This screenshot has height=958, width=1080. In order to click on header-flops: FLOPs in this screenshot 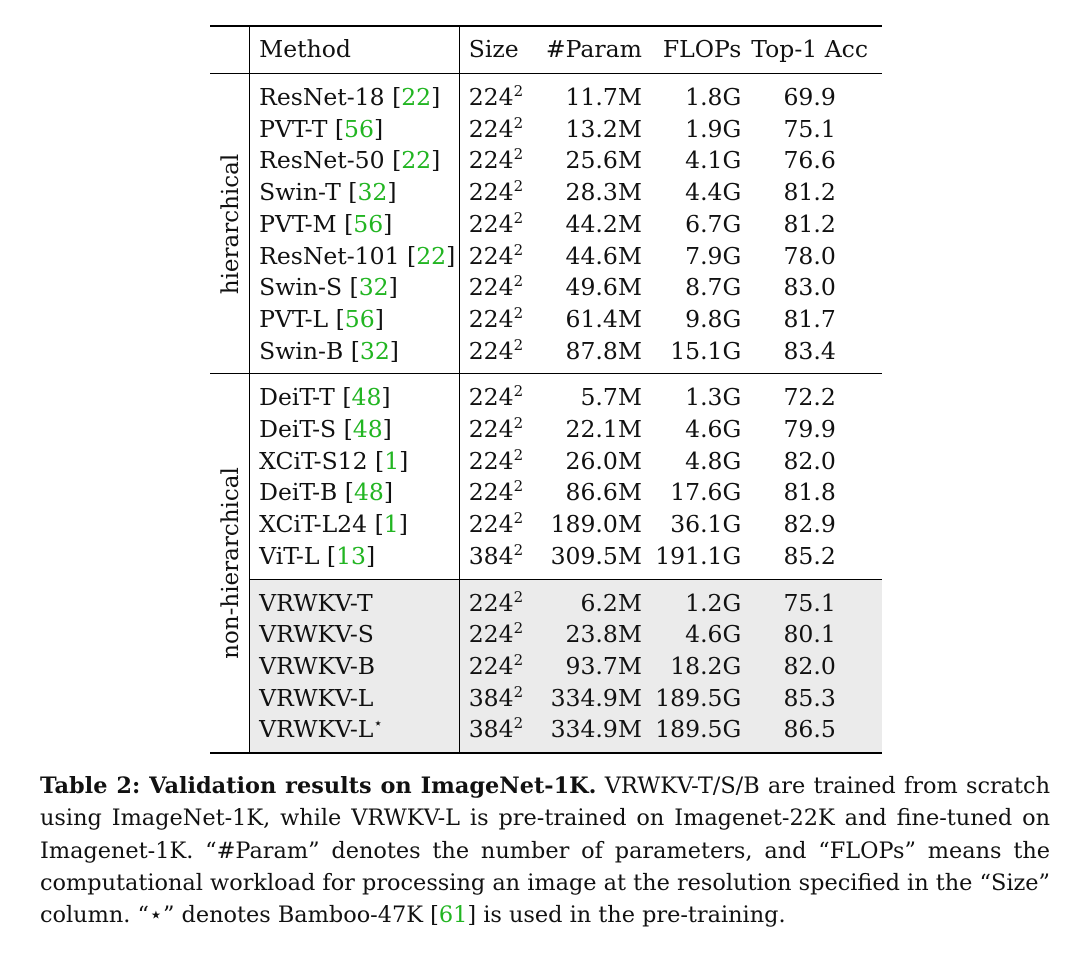, I will do `click(702, 49)`.